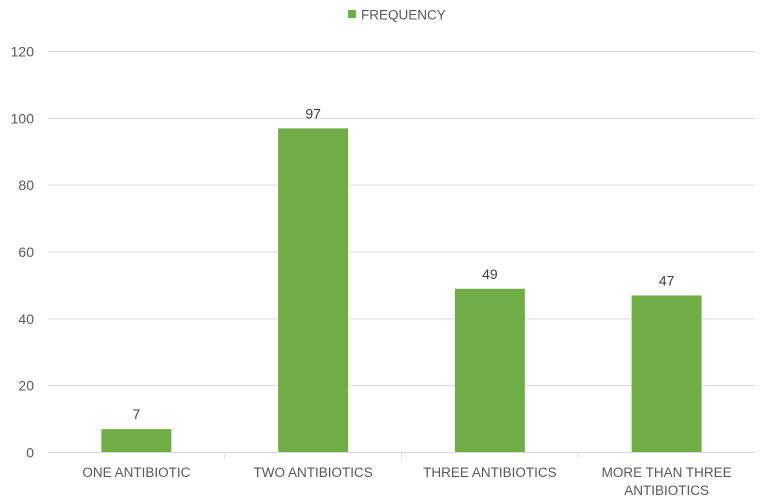  What do you see at coordinates (136, 414) in the screenshot?
I see `data-label-0: 7` at bounding box center [136, 414].